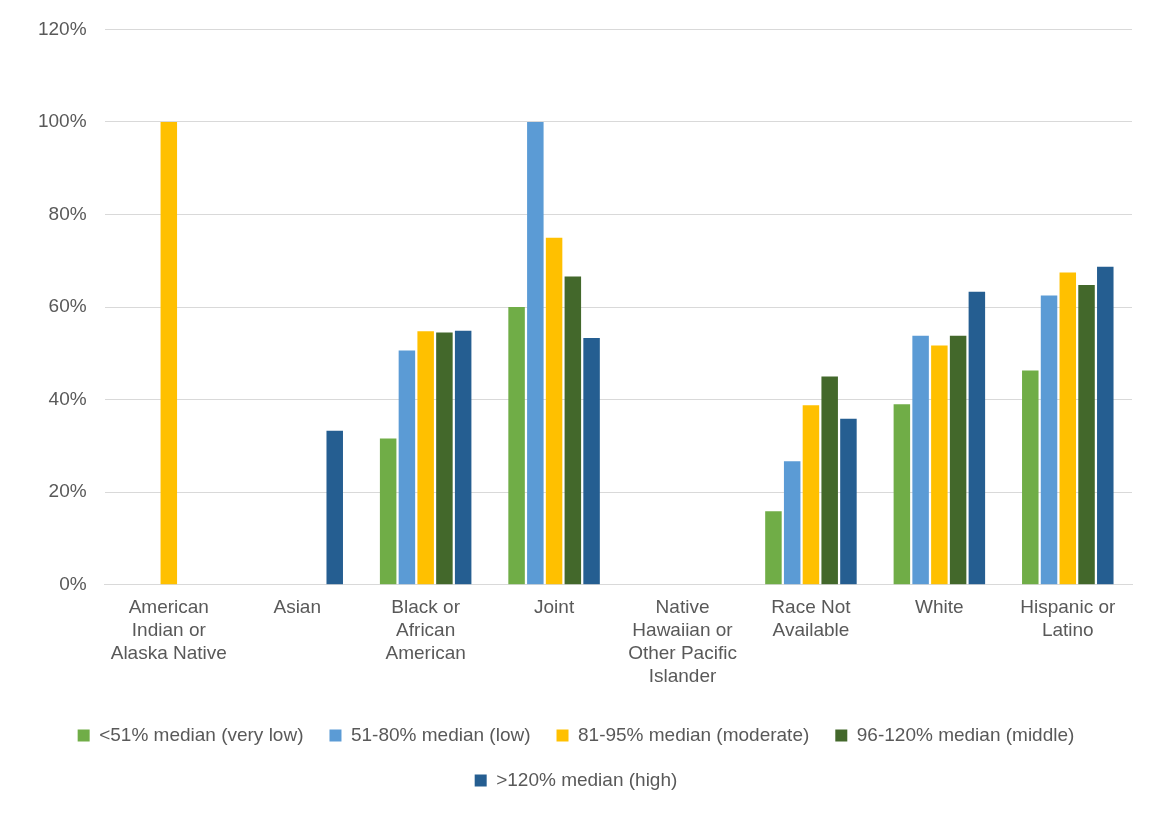 This screenshot has height=815, width=1152. Describe the element at coordinates (939, 607) in the screenshot. I see `x-tick-label: White` at that location.